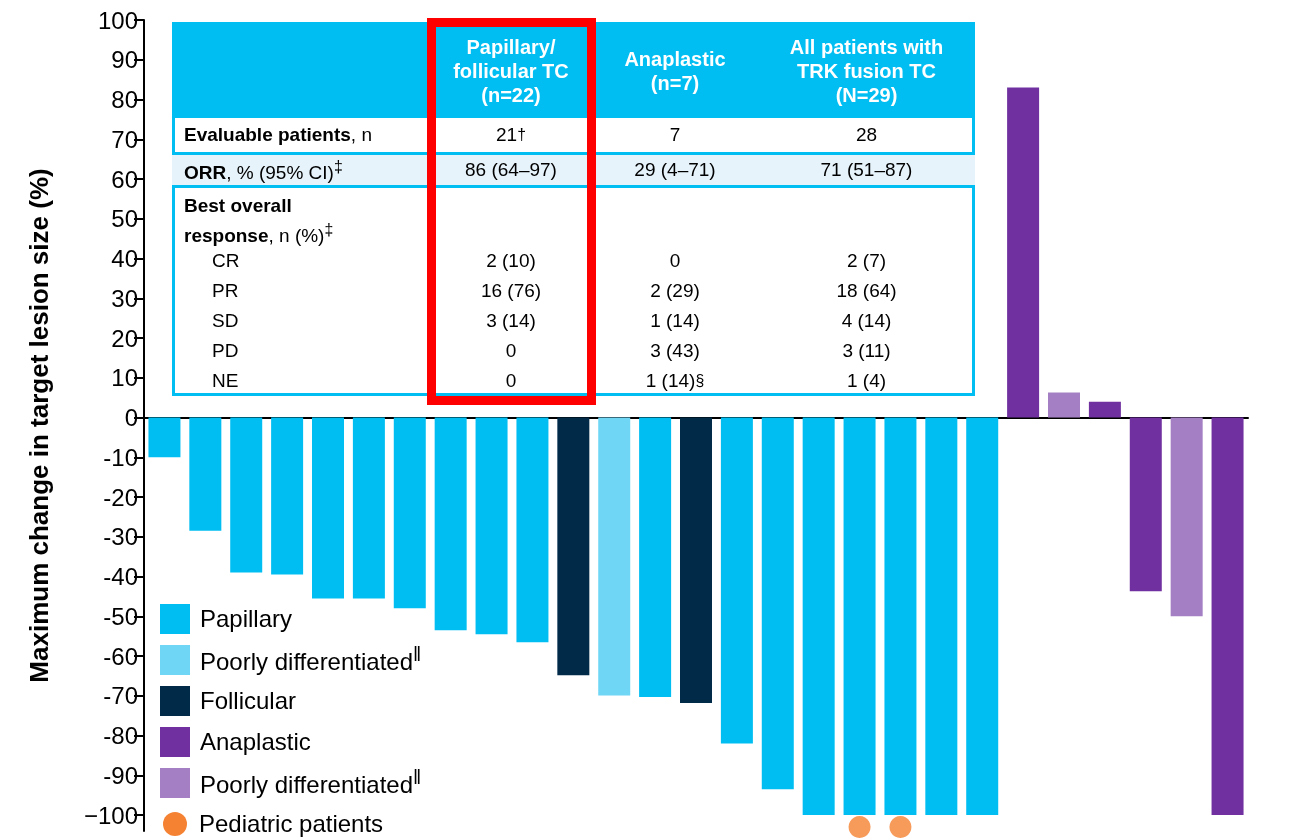  What do you see at coordinates (866, 169) in the screenshot?
I see `text: 71 (51–87)` at bounding box center [866, 169].